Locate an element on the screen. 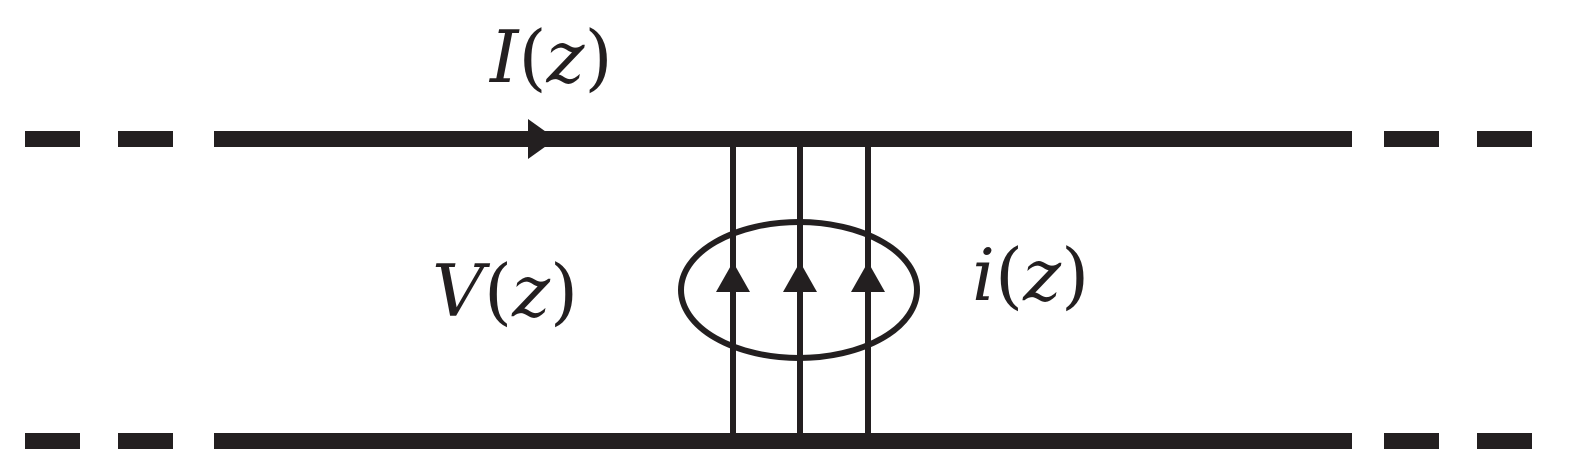  shunt-arrowheads is located at coordinates (800, 277).